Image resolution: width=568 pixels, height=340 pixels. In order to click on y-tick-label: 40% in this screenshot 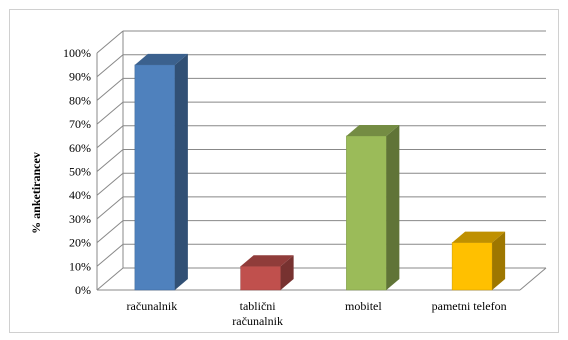, I will do `click(80, 195)`.